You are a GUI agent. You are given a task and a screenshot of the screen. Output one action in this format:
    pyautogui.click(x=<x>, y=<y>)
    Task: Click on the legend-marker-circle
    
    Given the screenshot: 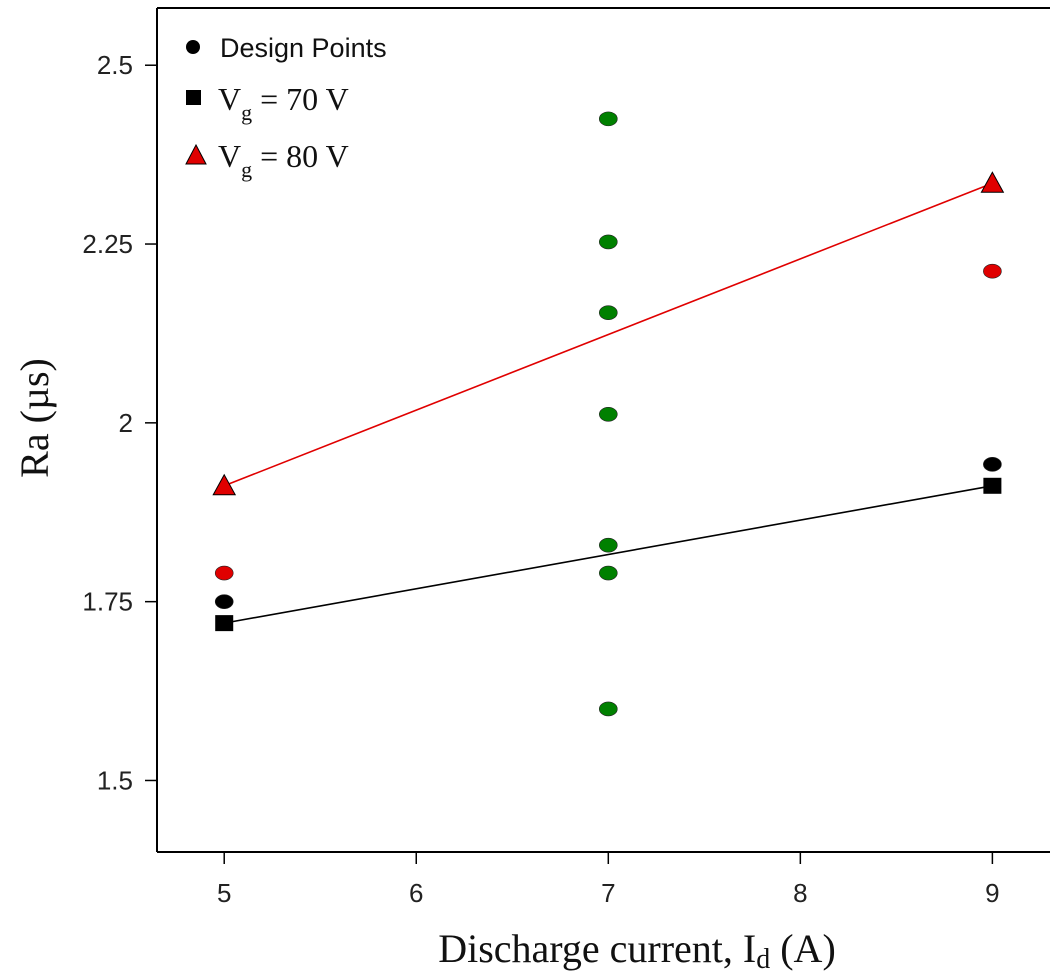 What is the action you would take?
    pyautogui.click(x=193, y=47)
    